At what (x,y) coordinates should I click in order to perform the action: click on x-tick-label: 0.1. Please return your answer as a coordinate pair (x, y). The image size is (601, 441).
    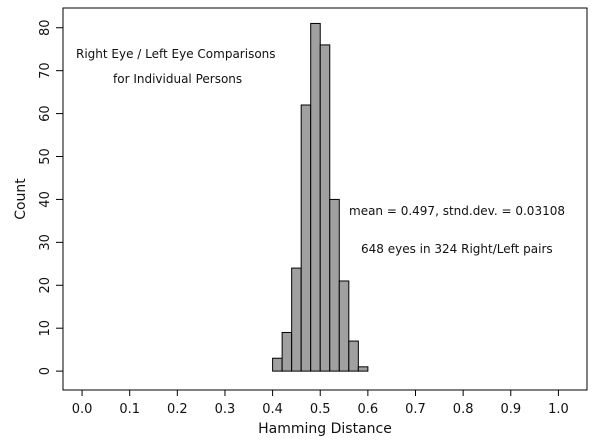
    Looking at the image, I should click on (129, 409).